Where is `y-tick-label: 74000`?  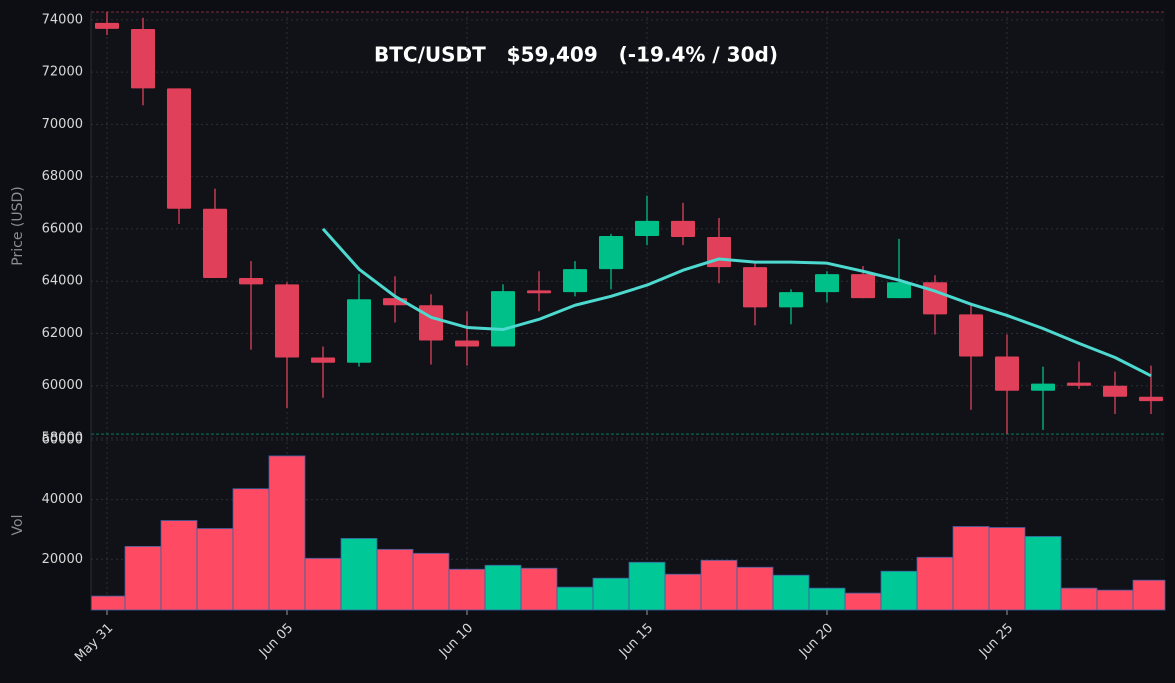 y-tick-label: 74000 is located at coordinates (62, 19).